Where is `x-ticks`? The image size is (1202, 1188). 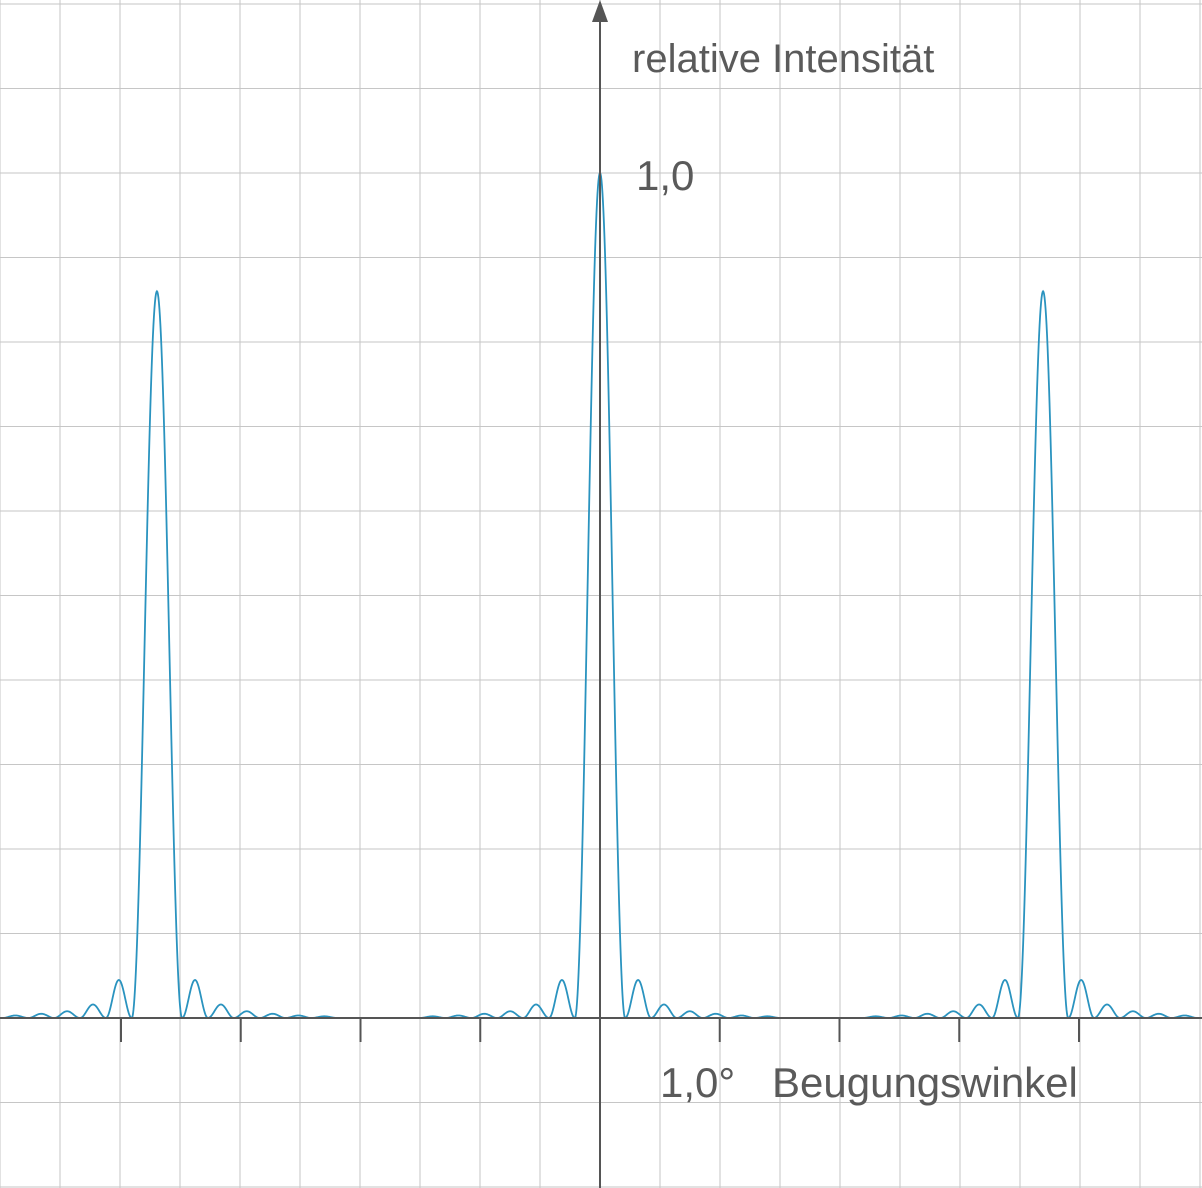 x-ticks is located at coordinates (600, 1030).